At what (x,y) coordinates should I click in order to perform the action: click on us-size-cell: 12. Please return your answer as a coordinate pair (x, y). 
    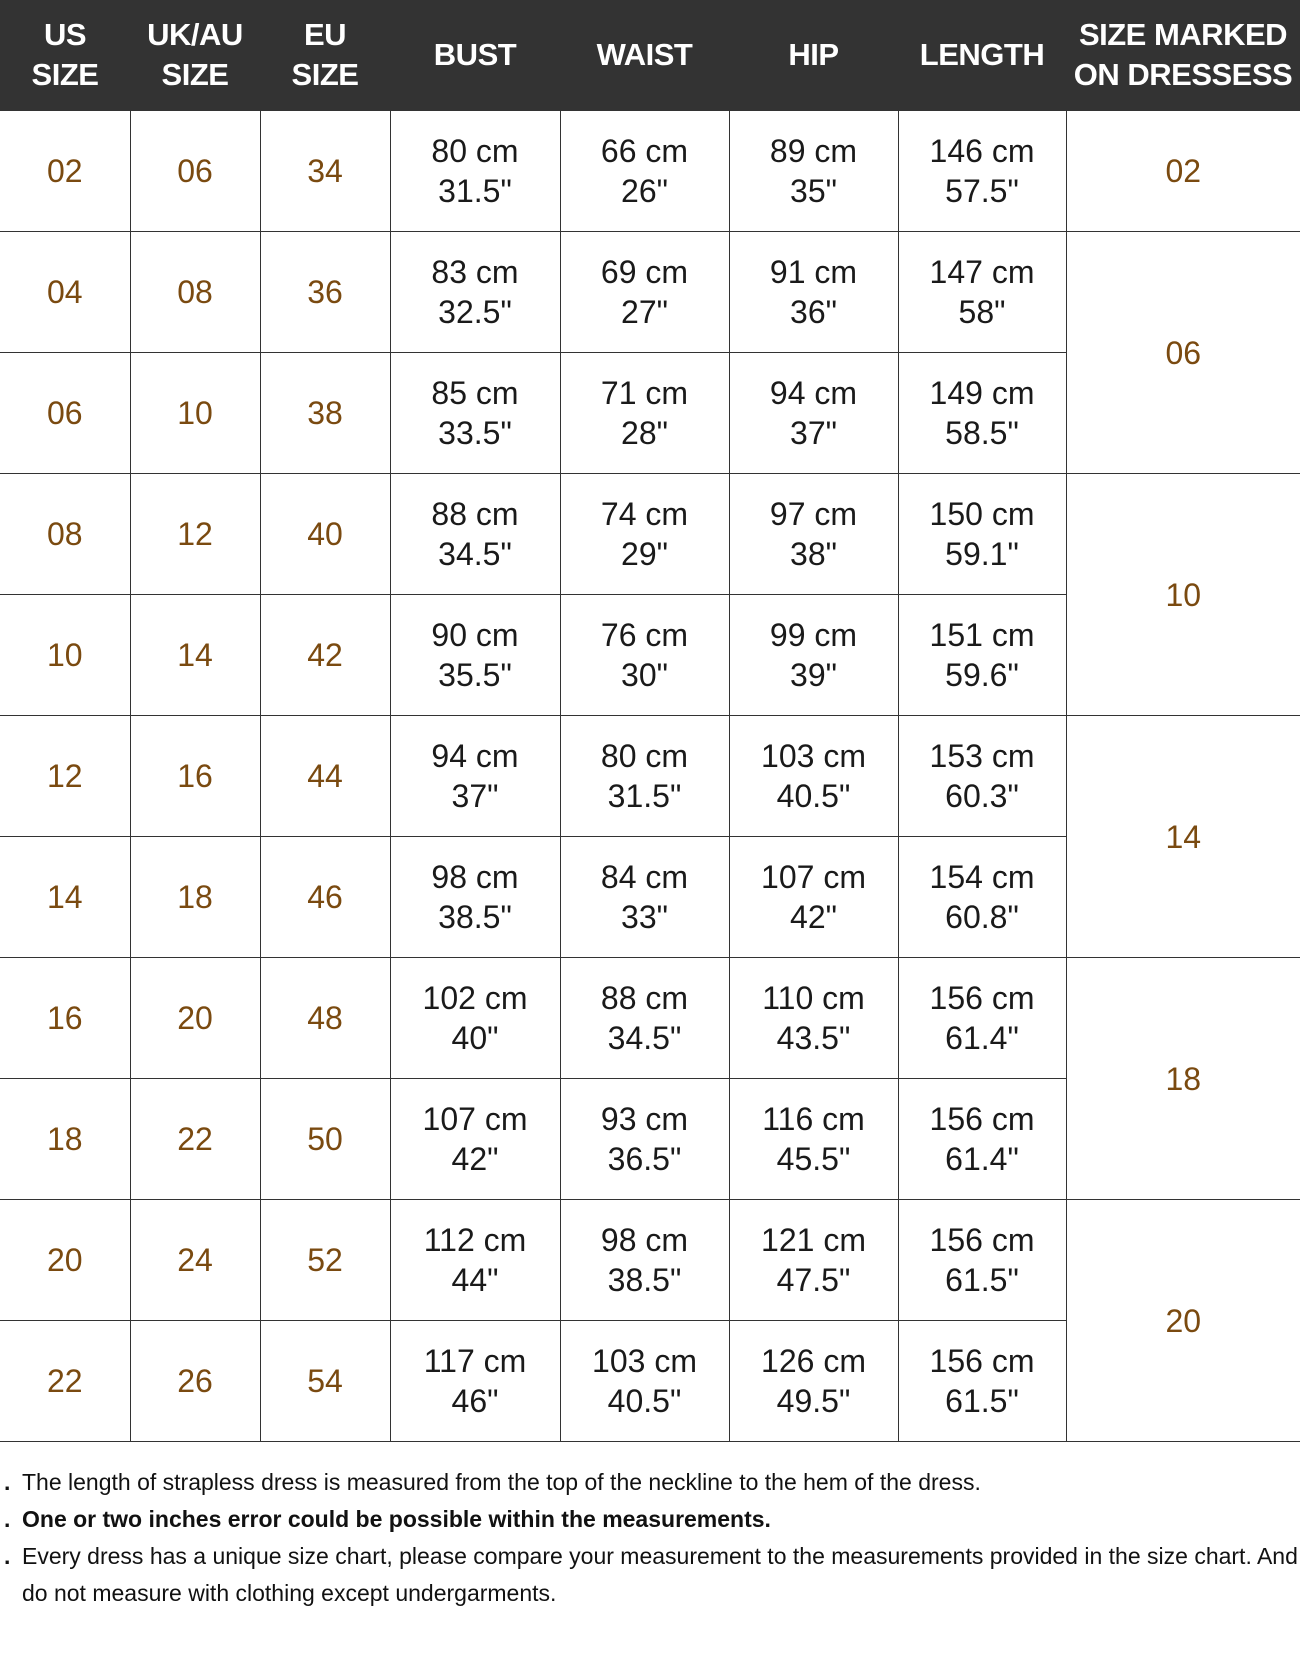
    Looking at the image, I should click on (65, 776).